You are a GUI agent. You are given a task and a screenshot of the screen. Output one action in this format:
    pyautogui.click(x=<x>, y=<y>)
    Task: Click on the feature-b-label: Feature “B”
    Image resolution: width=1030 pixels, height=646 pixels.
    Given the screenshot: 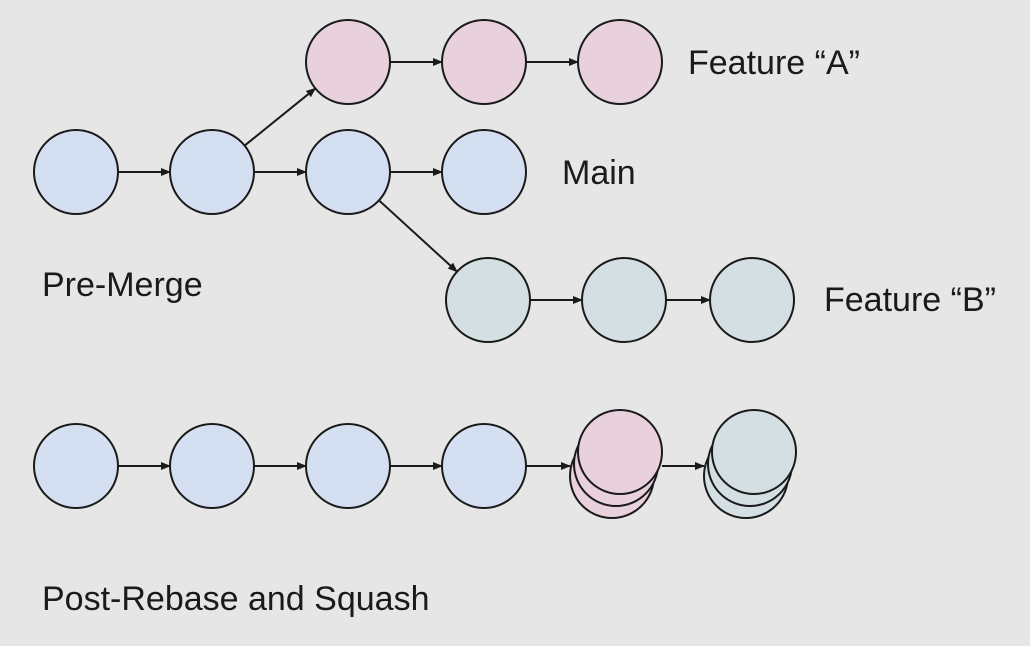 What is the action you would take?
    pyautogui.click(x=910, y=300)
    